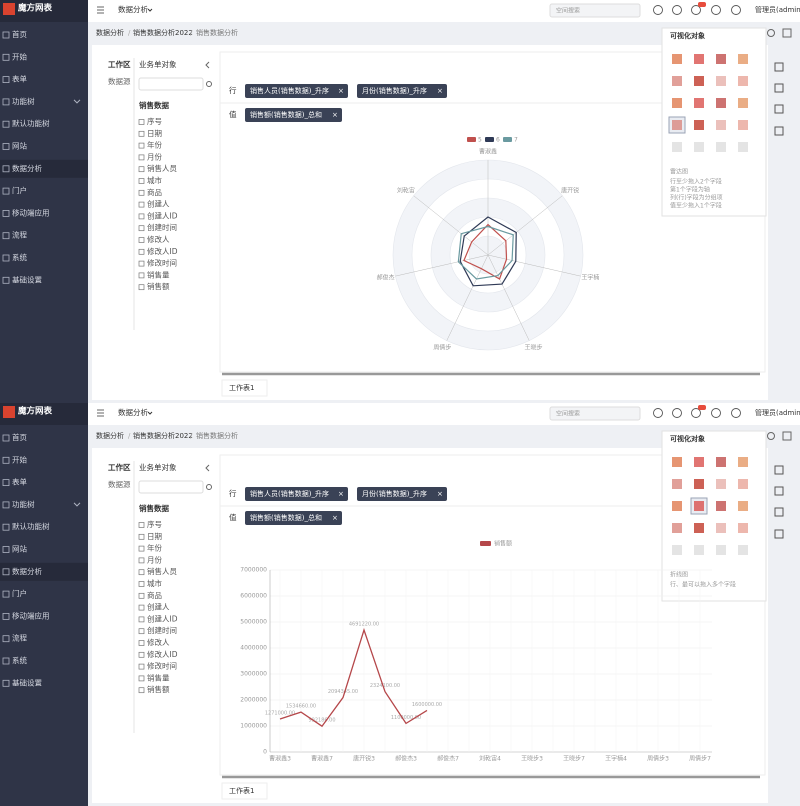  Describe the element at coordinates (110, 435) in the screenshot. I see `breadcrumb-item: 数据分析` at that location.